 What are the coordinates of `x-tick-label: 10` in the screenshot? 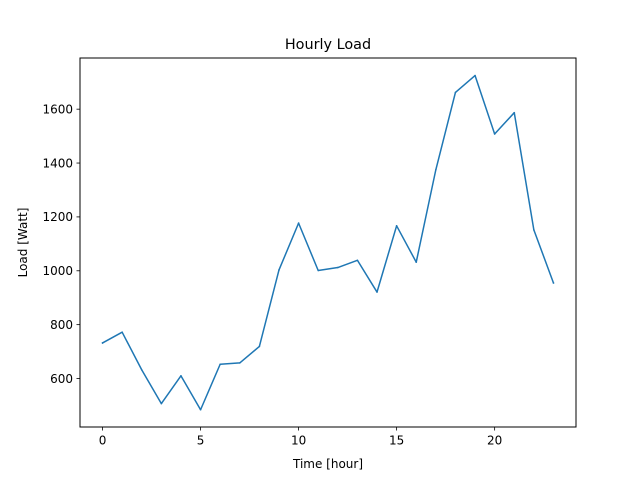 It's located at (298, 441).